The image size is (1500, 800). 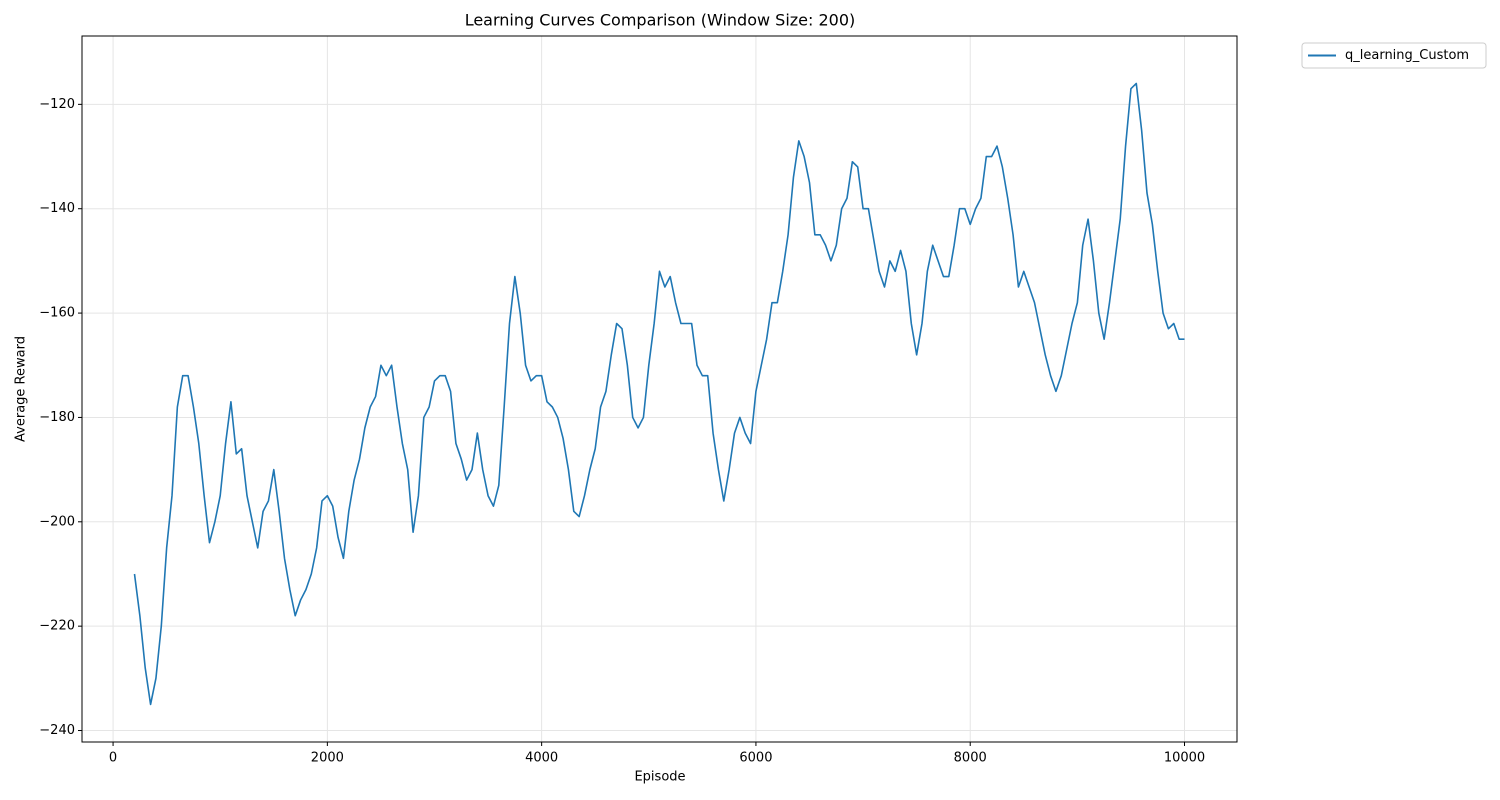 What do you see at coordinates (1407, 55) in the screenshot?
I see `legend-label: q_learning_Custom` at bounding box center [1407, 55].